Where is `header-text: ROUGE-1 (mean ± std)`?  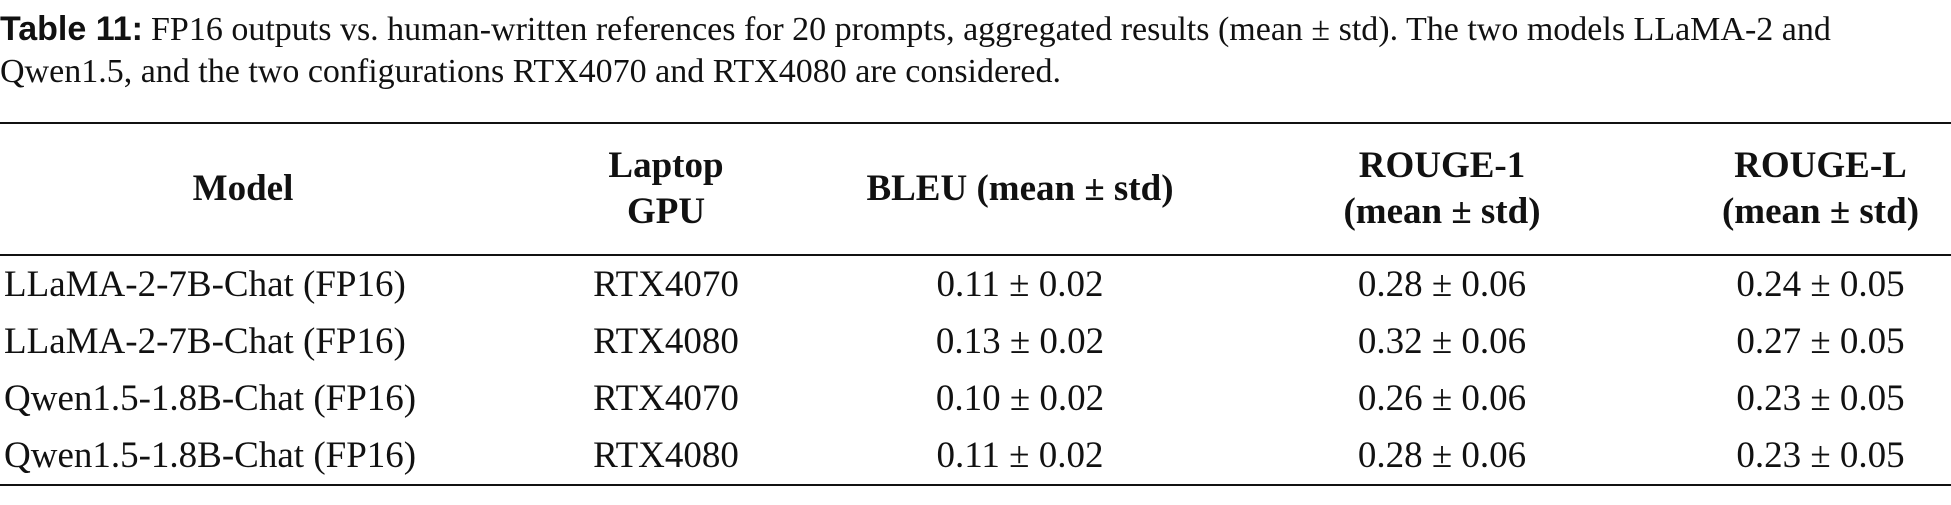 header-text: ROUGE-1 (mean ± std) is located at coordinates (1442, 188).